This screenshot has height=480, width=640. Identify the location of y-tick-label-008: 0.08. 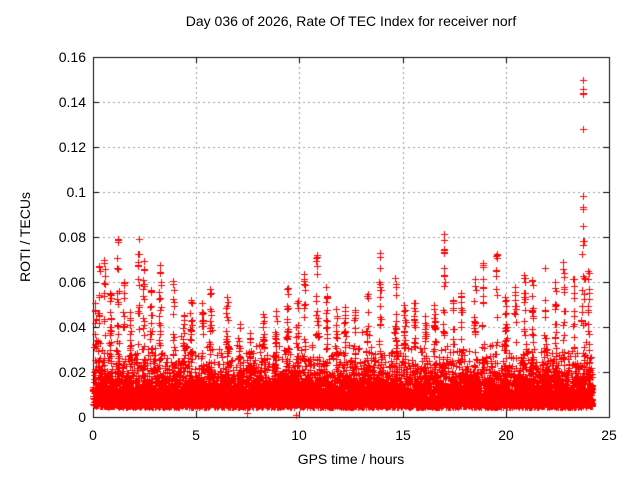
(72, 237).